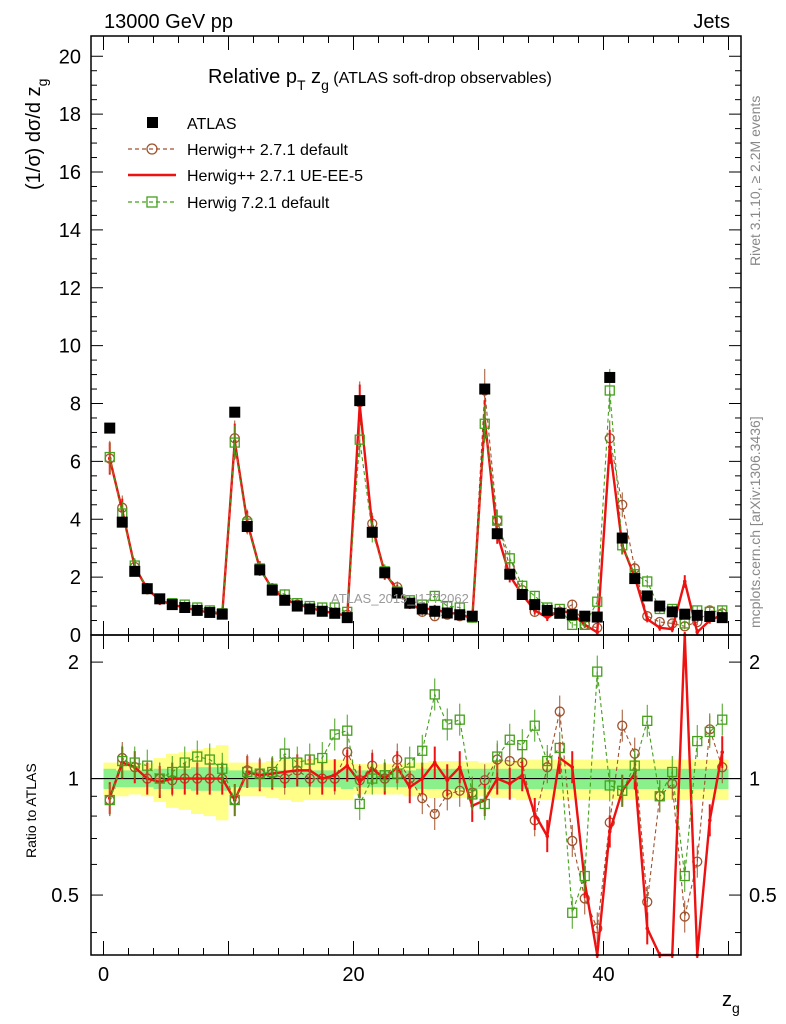 This screenshot has width=786, height=1024. I want to click on ratio-y-tick-label-right: 1, so click(754, 780).